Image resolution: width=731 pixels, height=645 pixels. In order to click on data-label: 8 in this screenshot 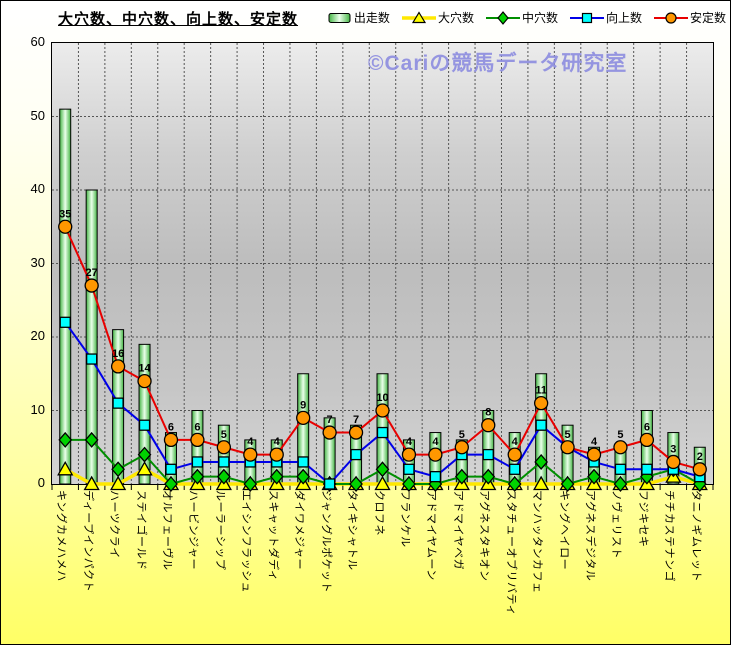, I will do `click(488, 413)`.